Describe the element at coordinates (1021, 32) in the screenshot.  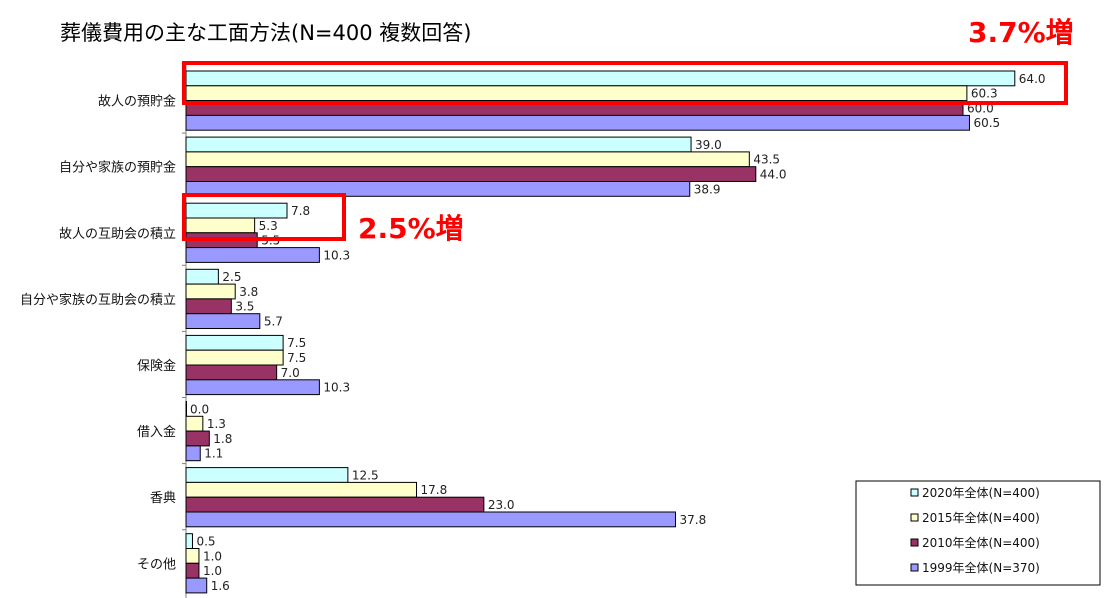
I see `annotation-text: 3.7%増` at that location.